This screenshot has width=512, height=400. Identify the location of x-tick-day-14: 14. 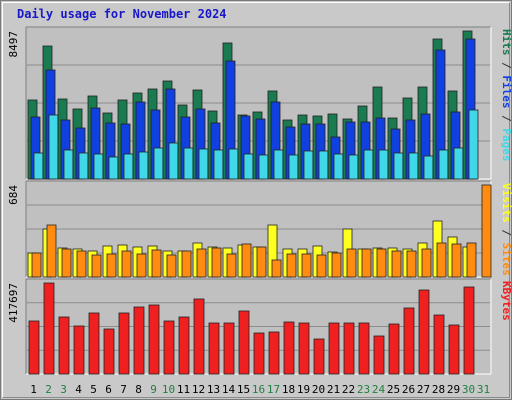
(229, 389).